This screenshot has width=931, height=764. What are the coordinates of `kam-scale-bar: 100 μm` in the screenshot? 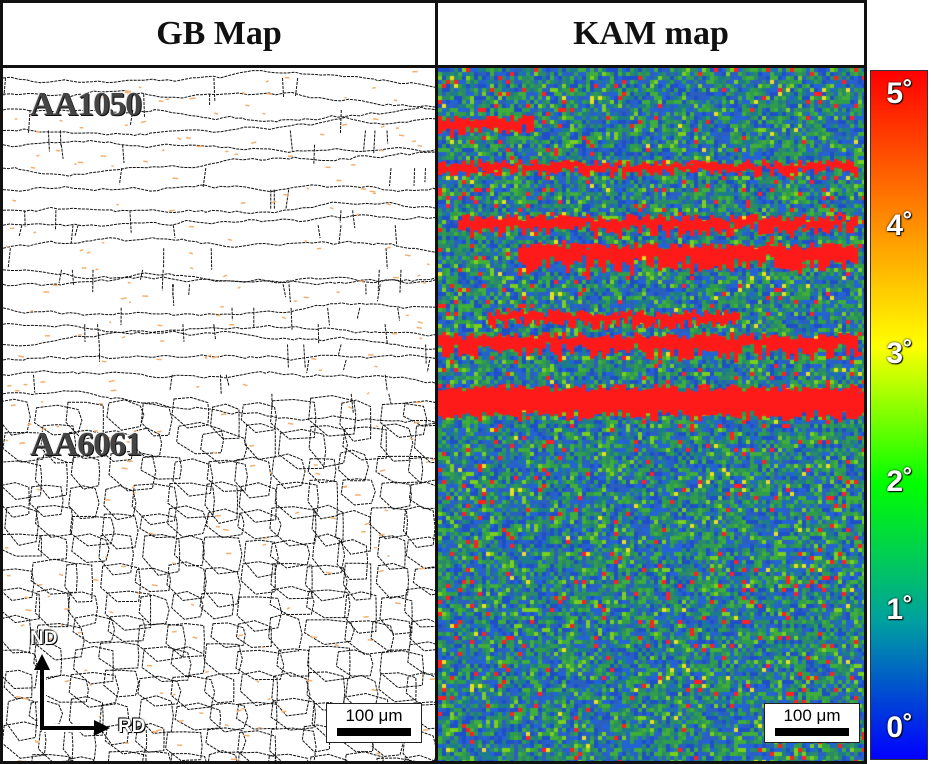 It's located at (812, 723).